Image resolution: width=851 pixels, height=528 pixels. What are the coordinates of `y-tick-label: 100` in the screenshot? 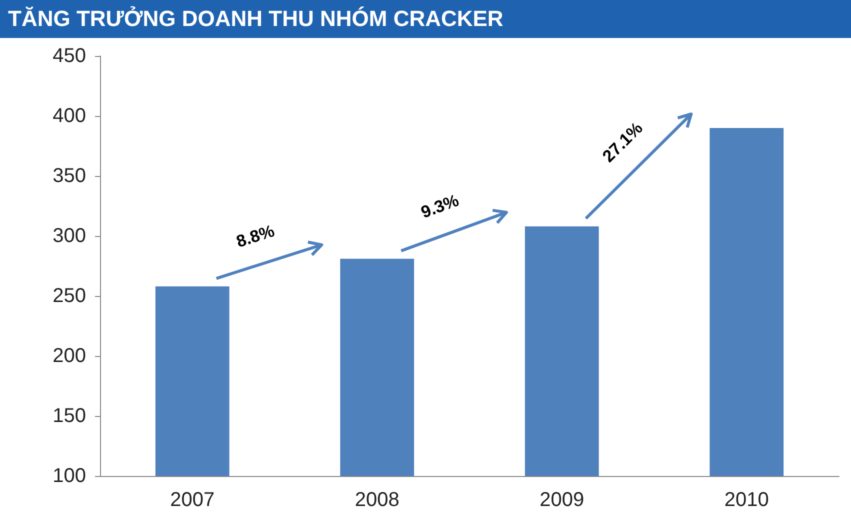 It's located at (69, 476).